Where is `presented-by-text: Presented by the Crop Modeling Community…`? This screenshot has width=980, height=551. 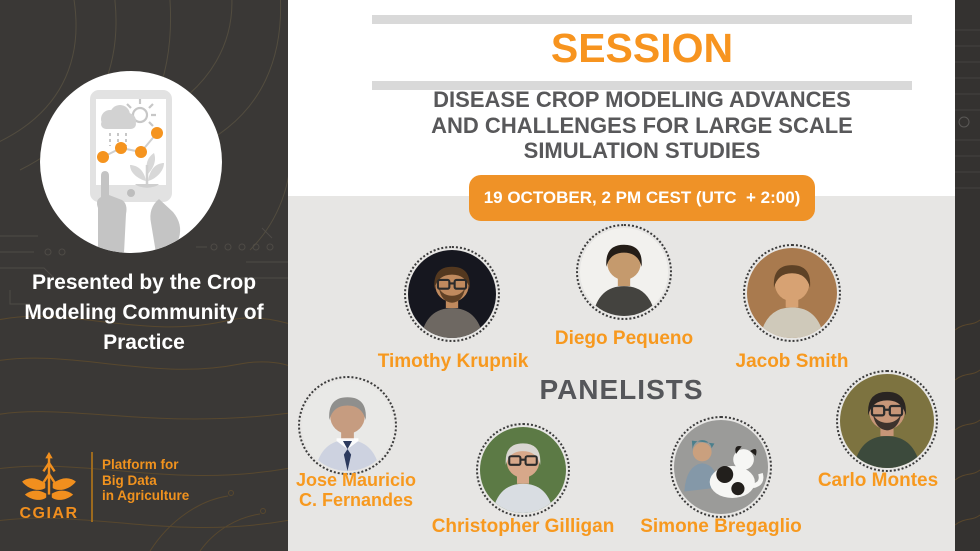 presented-by-text: Presented by the Crop Modeling Community… is located at coordinates (144, 312).